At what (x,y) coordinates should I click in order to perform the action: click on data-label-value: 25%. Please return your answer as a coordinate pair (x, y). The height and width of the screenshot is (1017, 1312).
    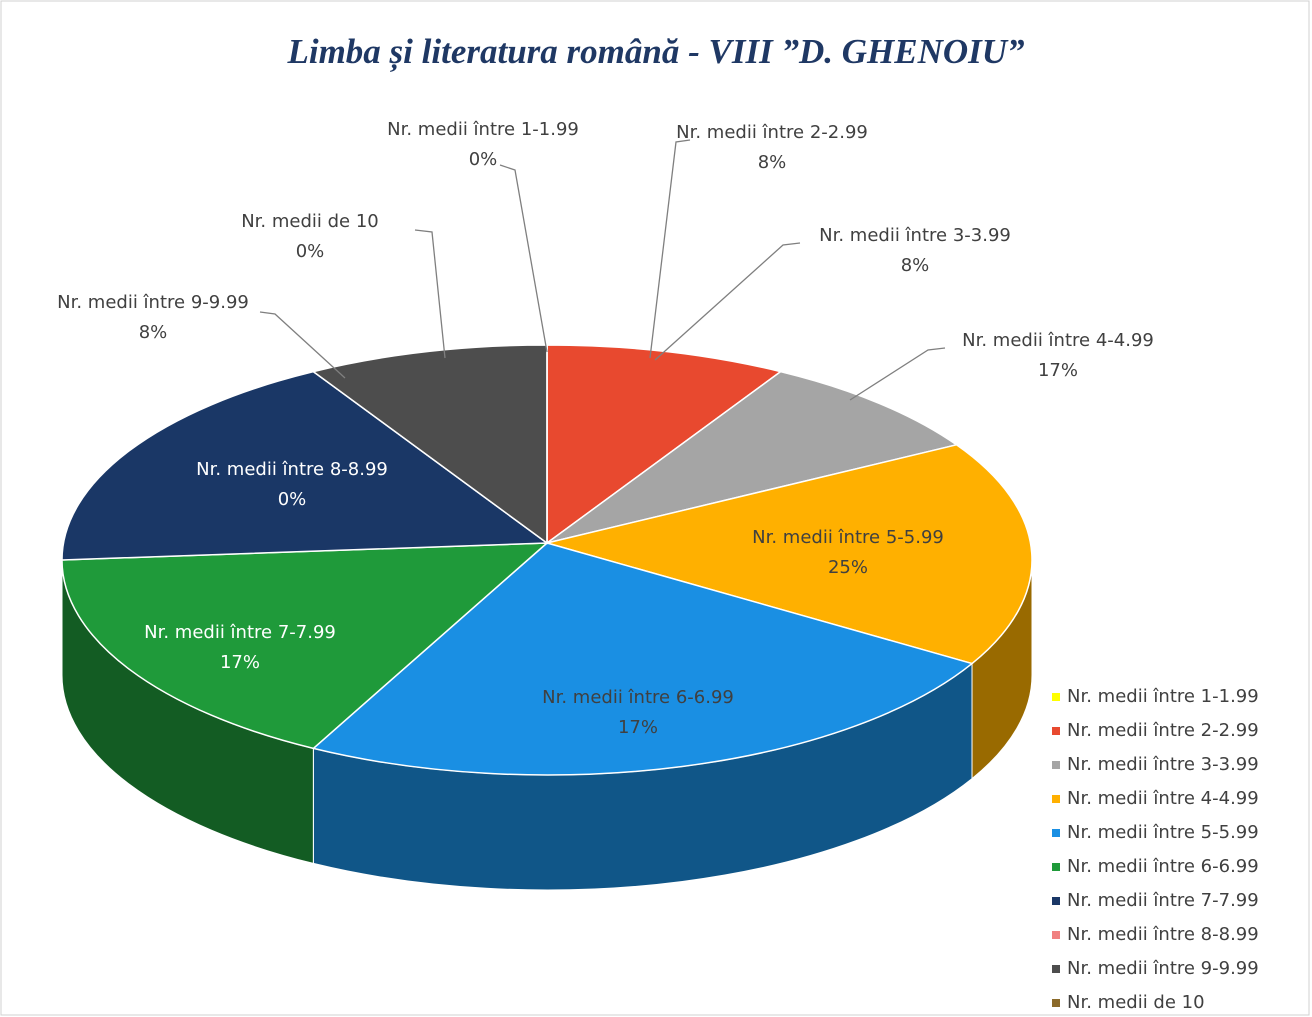
    Looking at the image, I should click on (848, 567).